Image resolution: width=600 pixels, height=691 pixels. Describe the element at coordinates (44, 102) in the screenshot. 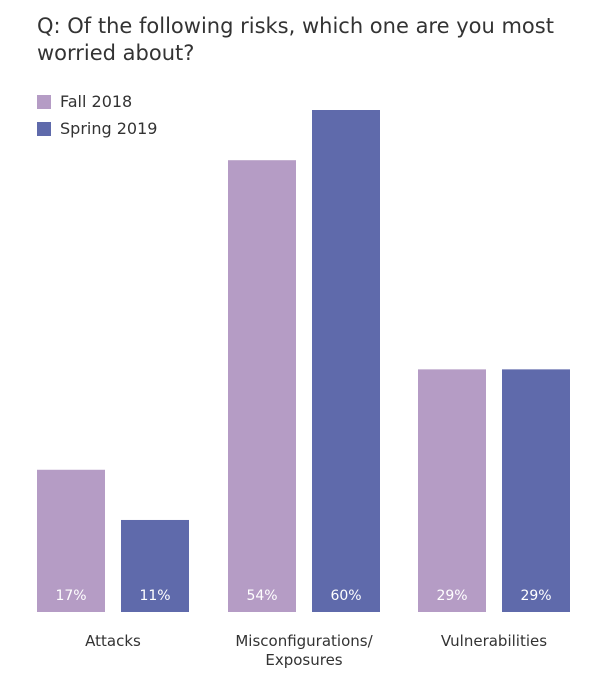

I see `legend-swatch-fall-2018` at that location.